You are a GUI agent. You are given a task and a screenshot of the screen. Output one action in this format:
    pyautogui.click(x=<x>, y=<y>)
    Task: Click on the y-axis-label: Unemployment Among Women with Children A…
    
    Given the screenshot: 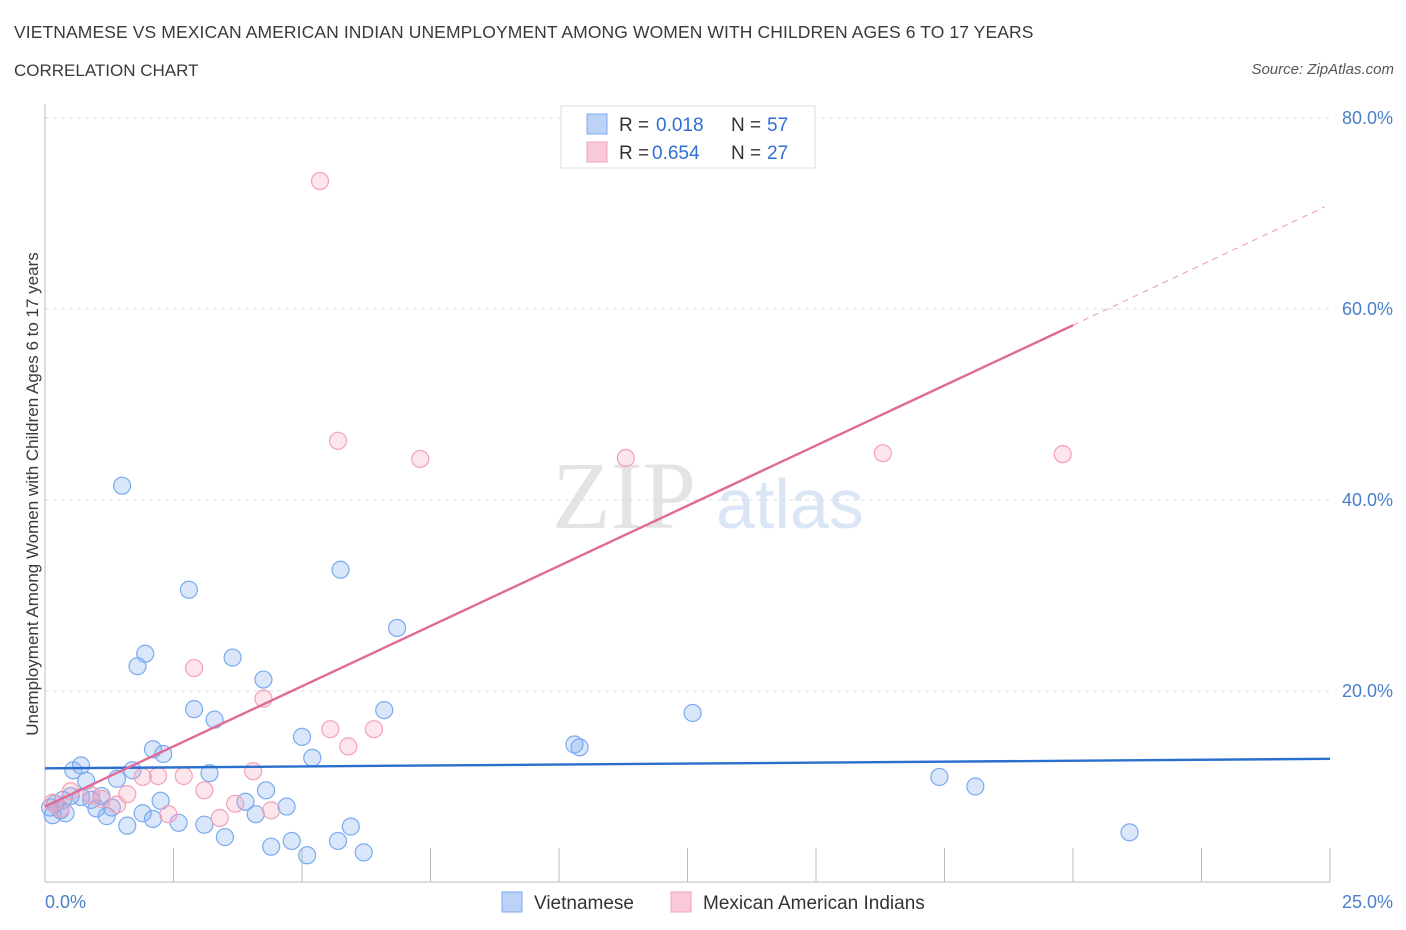 What is the action you would take?
    pyautogui.click(x=32, y=494)
    